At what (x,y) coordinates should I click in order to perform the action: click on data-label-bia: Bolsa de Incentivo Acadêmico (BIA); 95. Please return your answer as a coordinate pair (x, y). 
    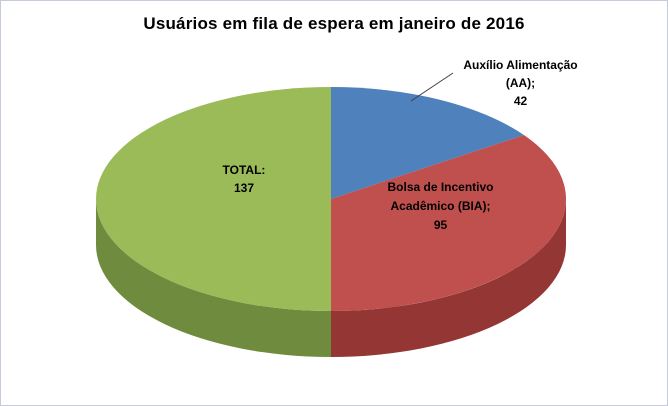
    Looking at the image, I should click on (440, 206).